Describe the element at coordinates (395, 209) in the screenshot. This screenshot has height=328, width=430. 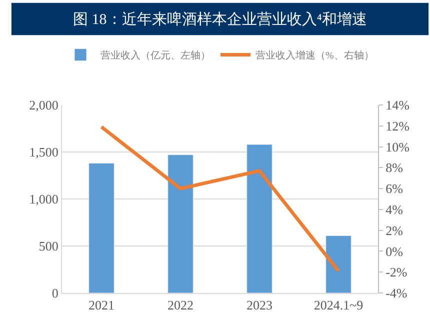
I see `y2-tick-label: 4%` at that location.